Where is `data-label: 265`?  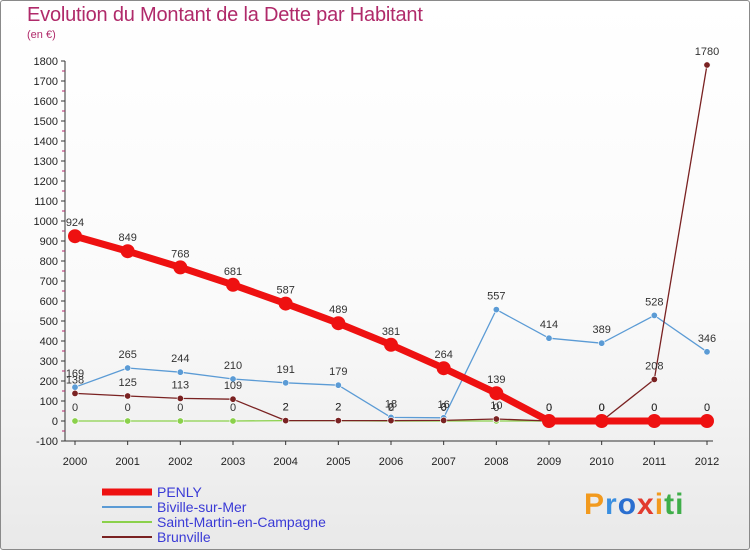
data-label: 265 is located at coordinates (127, 355).